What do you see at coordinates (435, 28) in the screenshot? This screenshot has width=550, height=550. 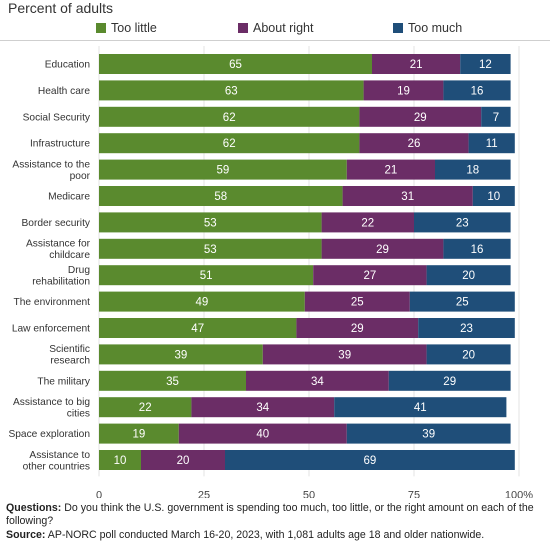 I see `legend-label-too-much: Too much` at bounding box center [435, 28].